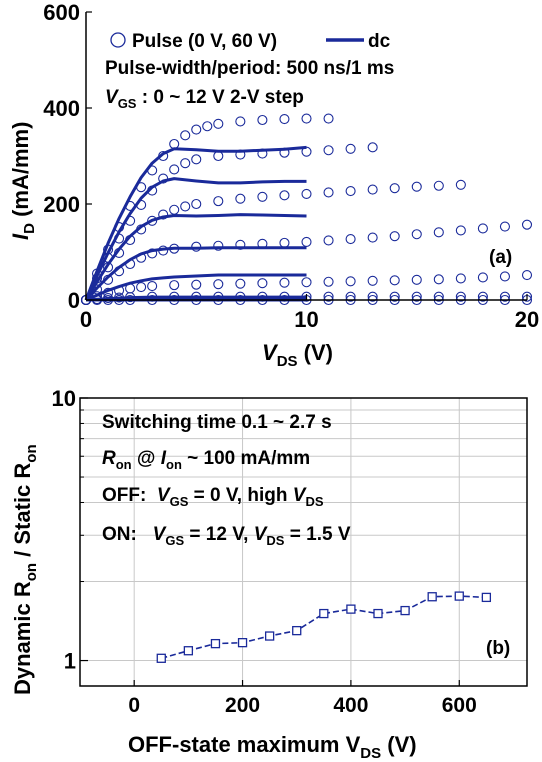  What do you see at coordinates (498, 648) in the screenshot?
I see `panel-b-label: (b)` at bounding box center [498, 648].